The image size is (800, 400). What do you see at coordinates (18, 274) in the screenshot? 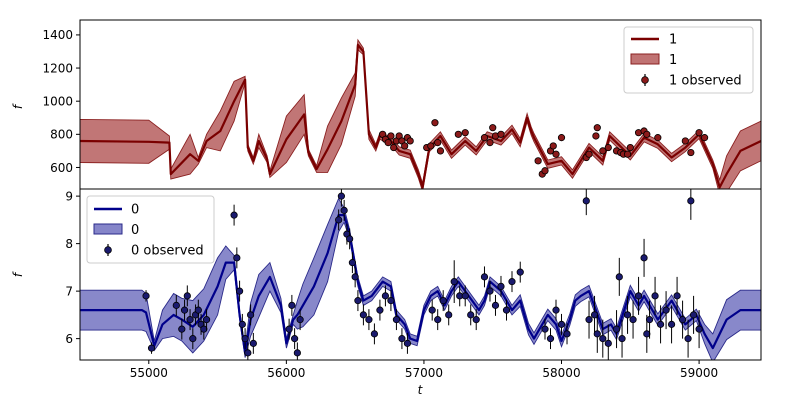
I see `bottom-panel-y-axis-label: f` at bounding box center [18, 274].